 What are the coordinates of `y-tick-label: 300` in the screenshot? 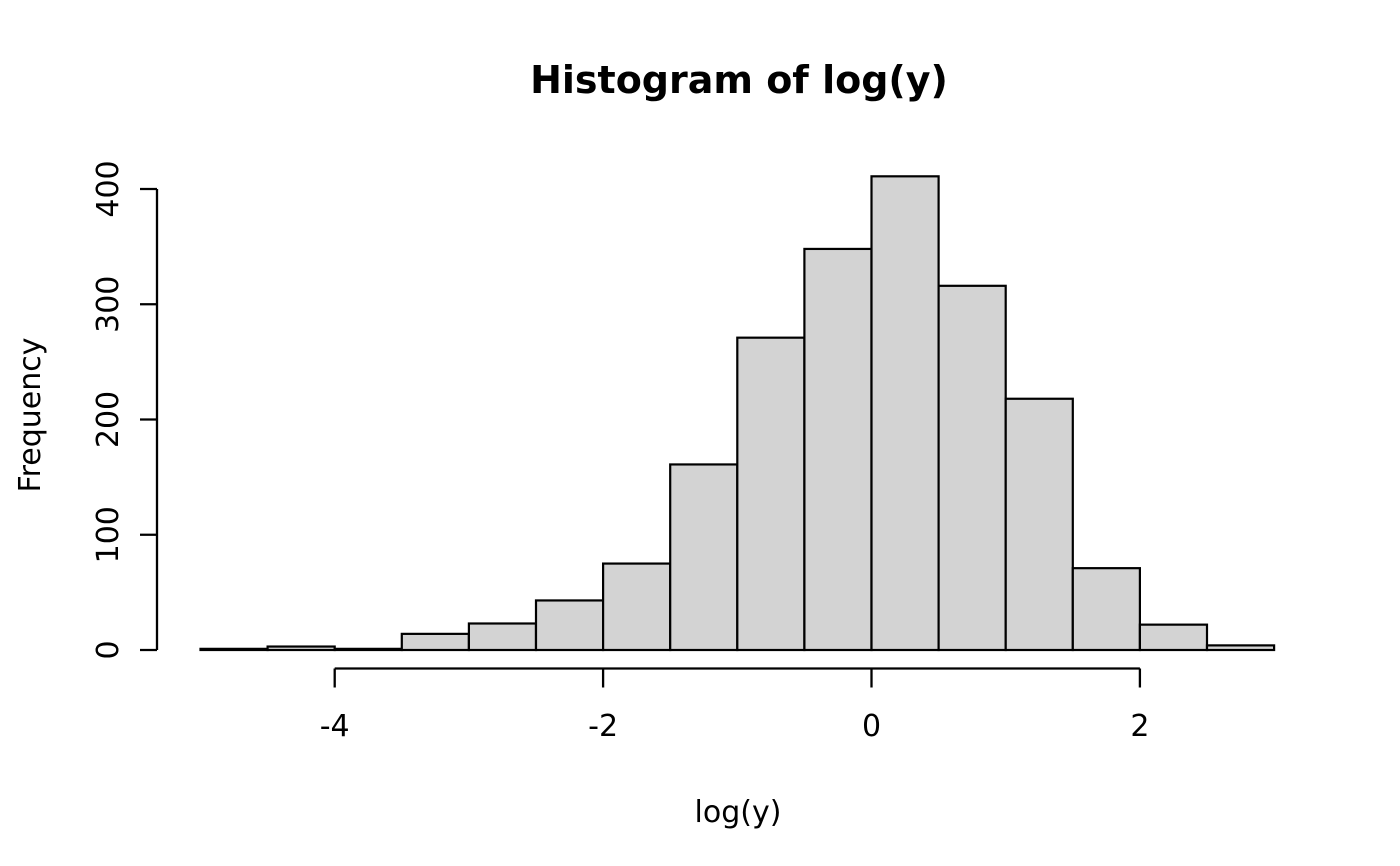 It's located at (108, 304).